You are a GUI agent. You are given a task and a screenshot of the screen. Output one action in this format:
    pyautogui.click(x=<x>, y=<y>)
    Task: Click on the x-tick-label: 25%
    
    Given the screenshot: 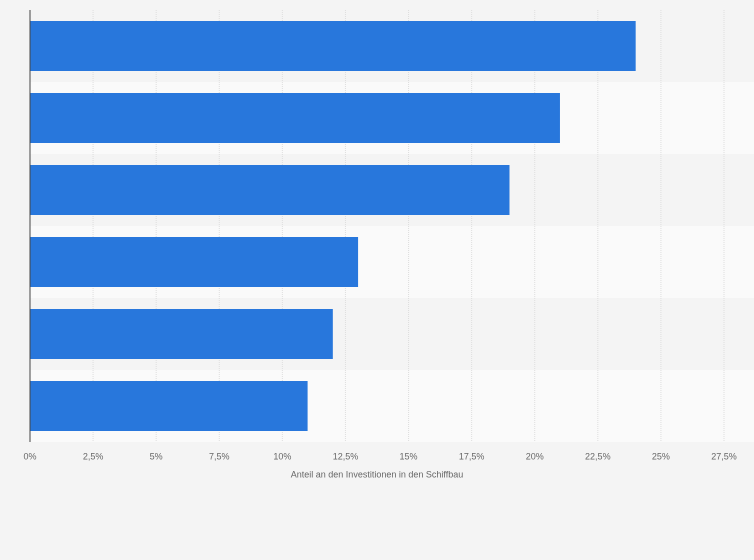 What is the action you would take?
    pyautogui.click(x=661, y=456)
    